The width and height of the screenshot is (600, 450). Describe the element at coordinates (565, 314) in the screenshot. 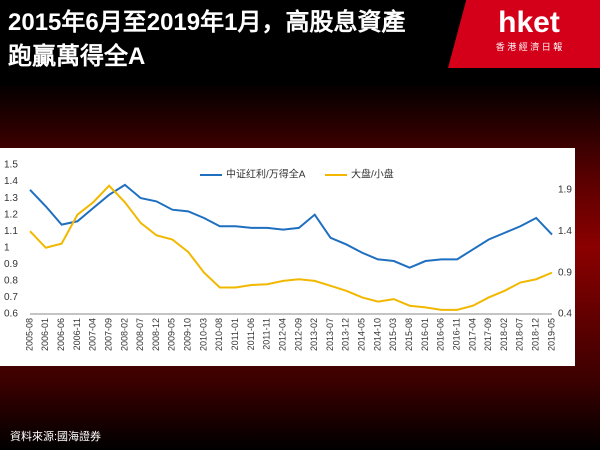

I see `y2-tick-label: 0.4` at that location.